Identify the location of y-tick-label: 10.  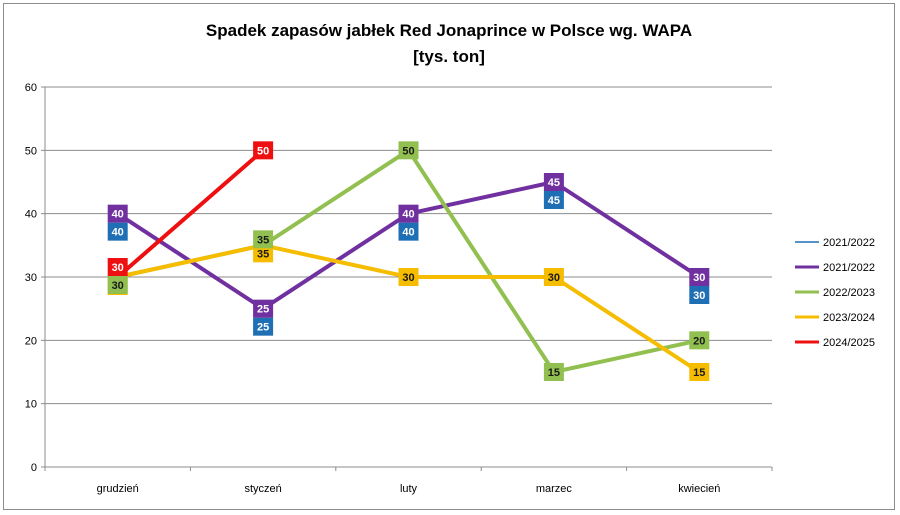
(31, 405).